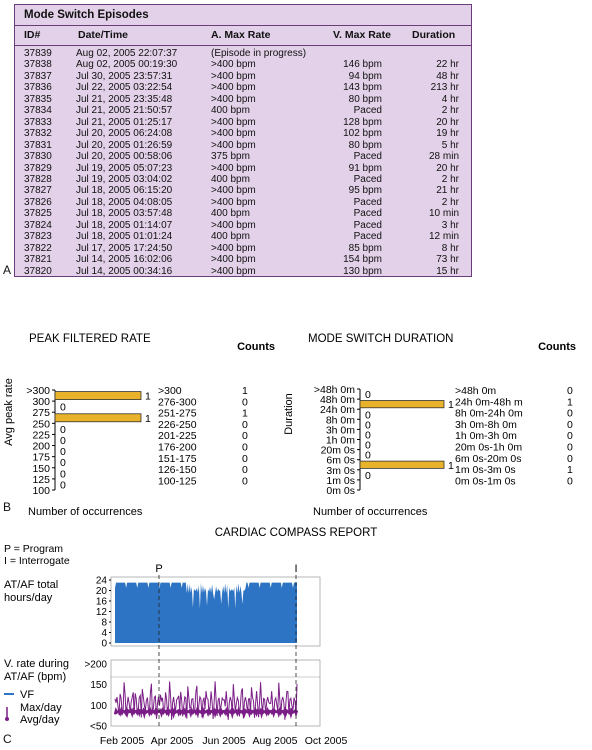 This screenshot has width=592, height=750. What do you see at coordinates (340, 491) in the screenshot?
I see `hist-tick-label: 0m 0s` at bounding box center [340, 491].